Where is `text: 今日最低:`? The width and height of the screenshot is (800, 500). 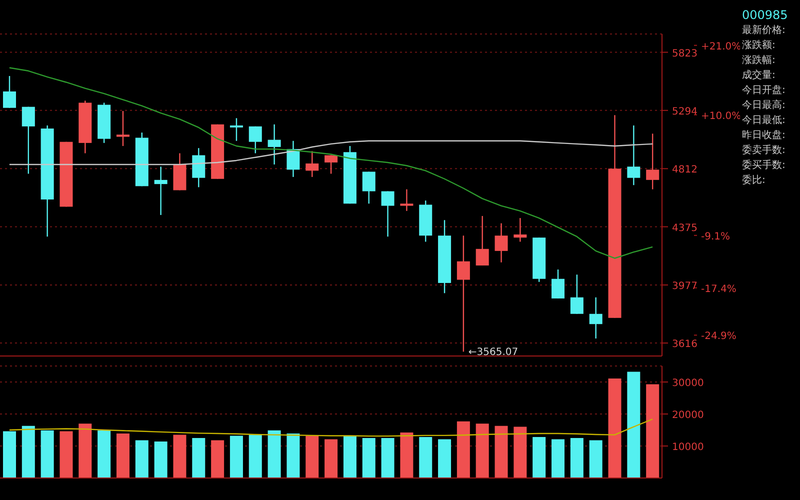 text: 今日最低: is located at coordinates (764, 121).